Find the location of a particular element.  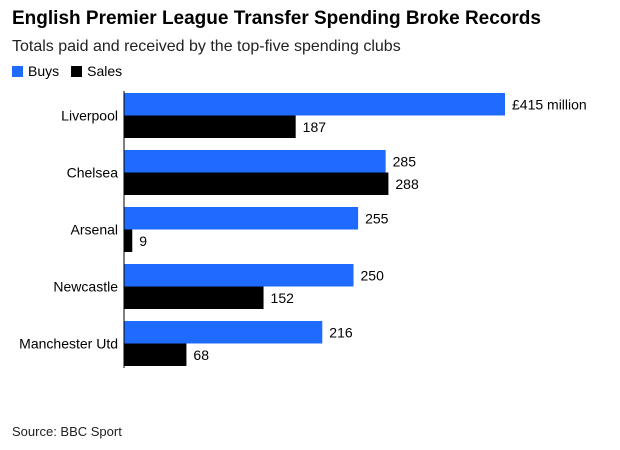

legend: Buys Sales is located at coordinates (73, 71).